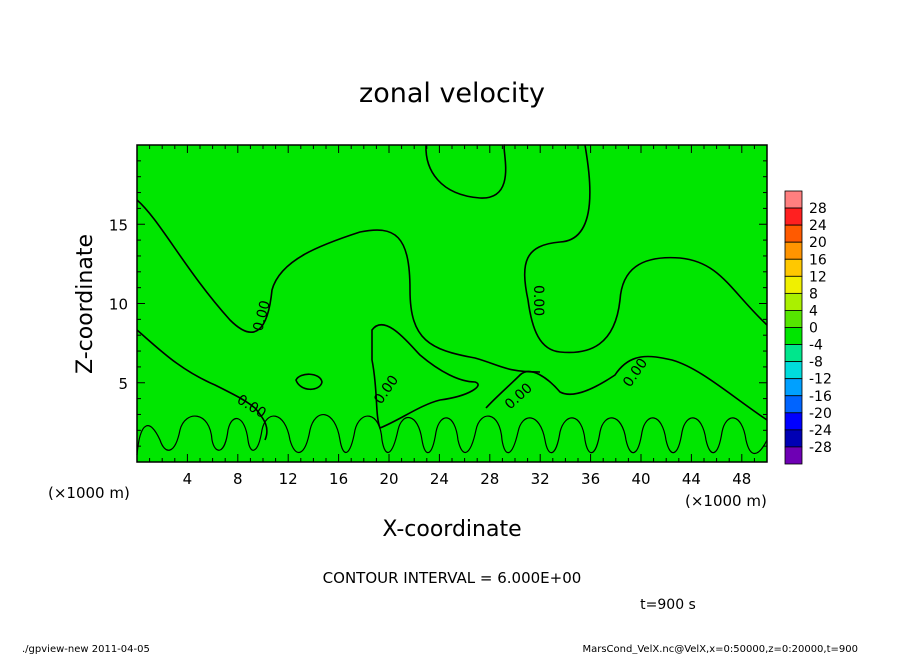 The height and width of the screenshot is (654, 904). I want to click on x-tick-label: 12, so click(288, 479).